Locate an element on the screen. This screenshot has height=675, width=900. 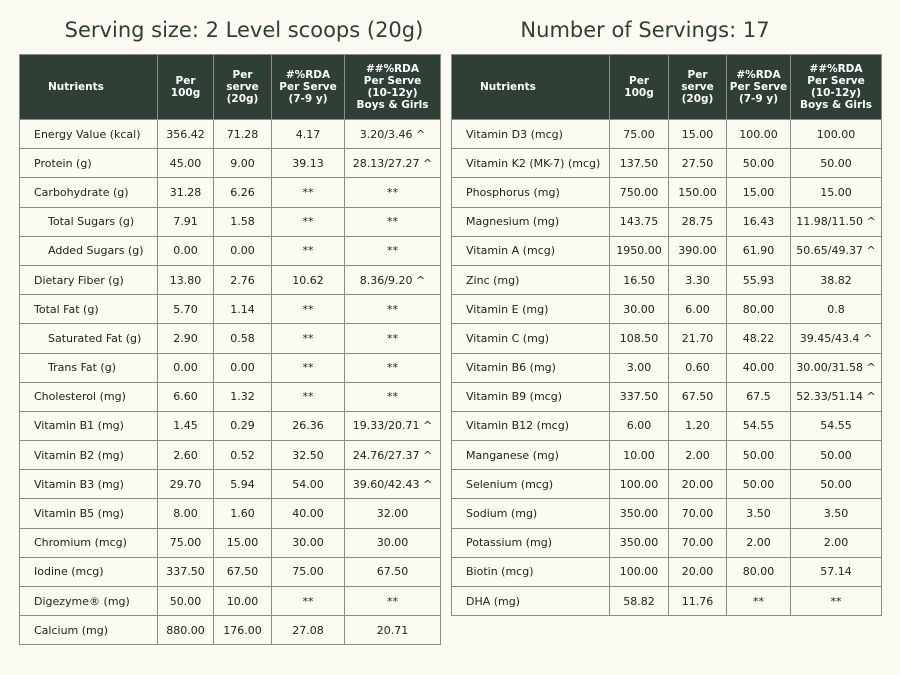
table-row: Zinc (mg) 16.50 3.30 55.93 38.82 is located at coordinates (666, 280).